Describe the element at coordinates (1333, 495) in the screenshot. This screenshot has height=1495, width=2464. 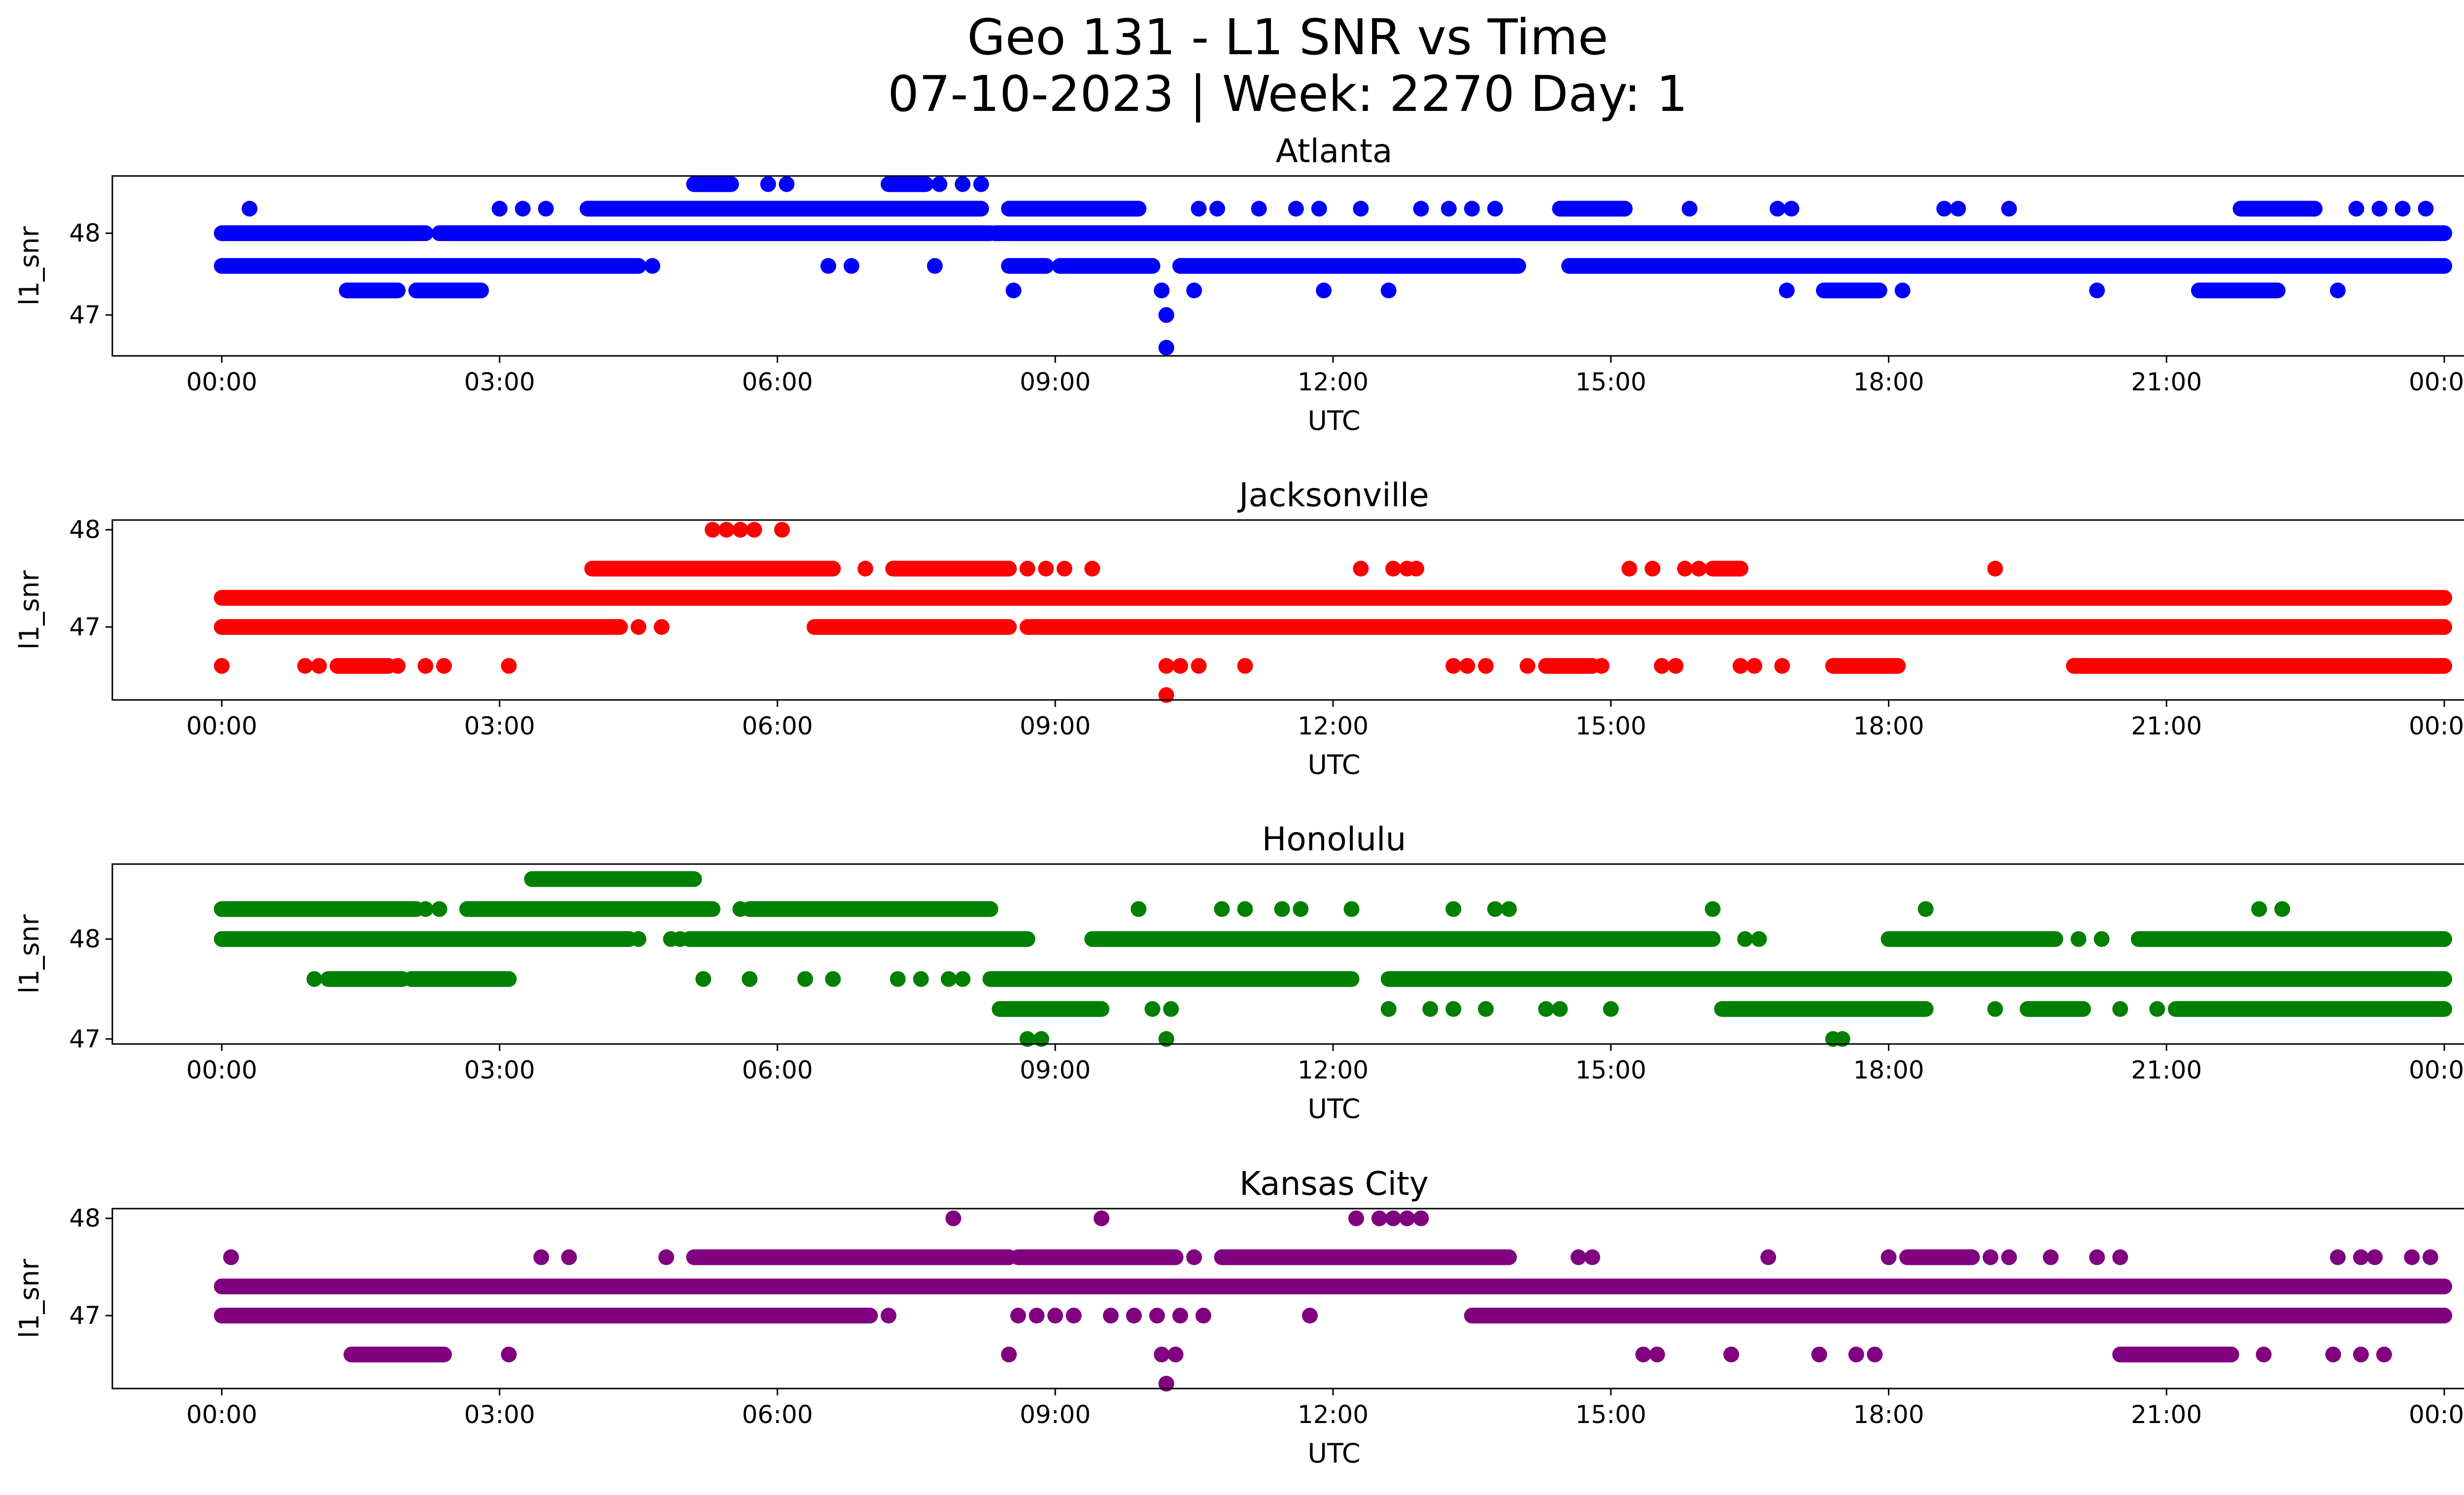
I see `subplot-title: Jacksonville` at that location.